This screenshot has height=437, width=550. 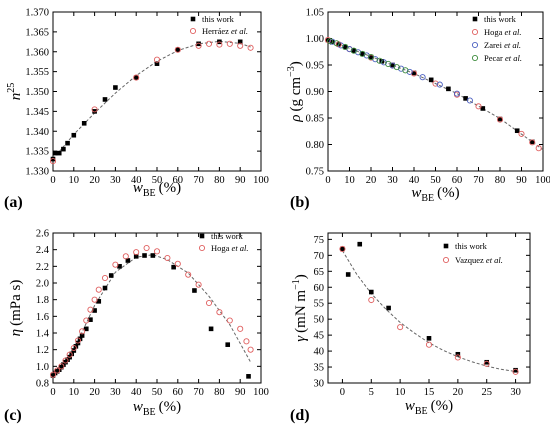 What do you see at coordinates (319, 288) in the screenshot?
I see `y-tick-label: 60` at bounding box center [319, 288].